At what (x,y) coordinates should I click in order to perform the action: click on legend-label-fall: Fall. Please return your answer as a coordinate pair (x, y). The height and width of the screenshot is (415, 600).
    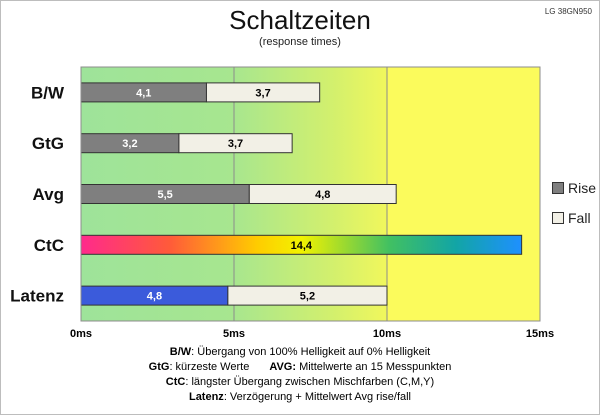
    Looking at the image, I should click on (579, 218).